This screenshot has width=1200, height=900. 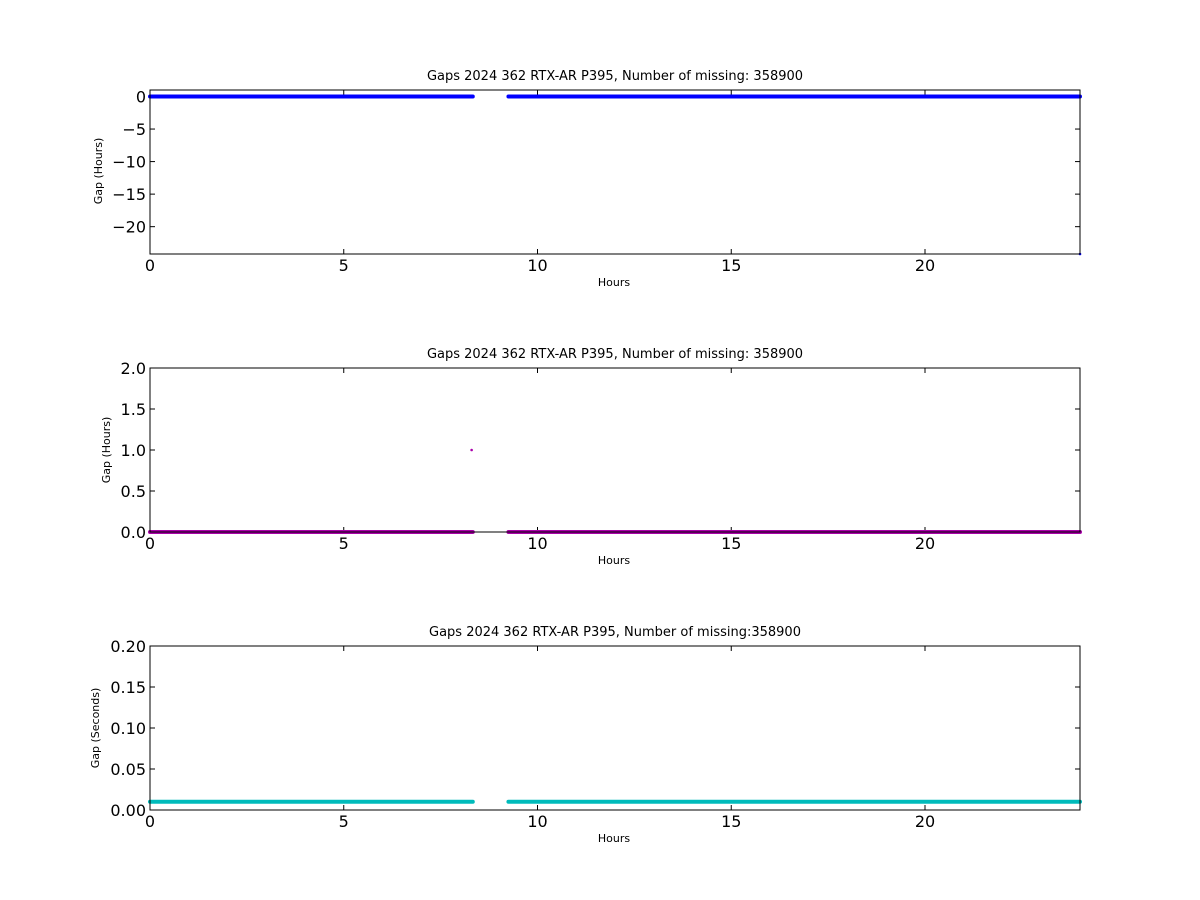 What do you see at coordinates (133, 409) in the screenshot?
I see `y-tick-label: 1.5` at bounding box center [133, 409].